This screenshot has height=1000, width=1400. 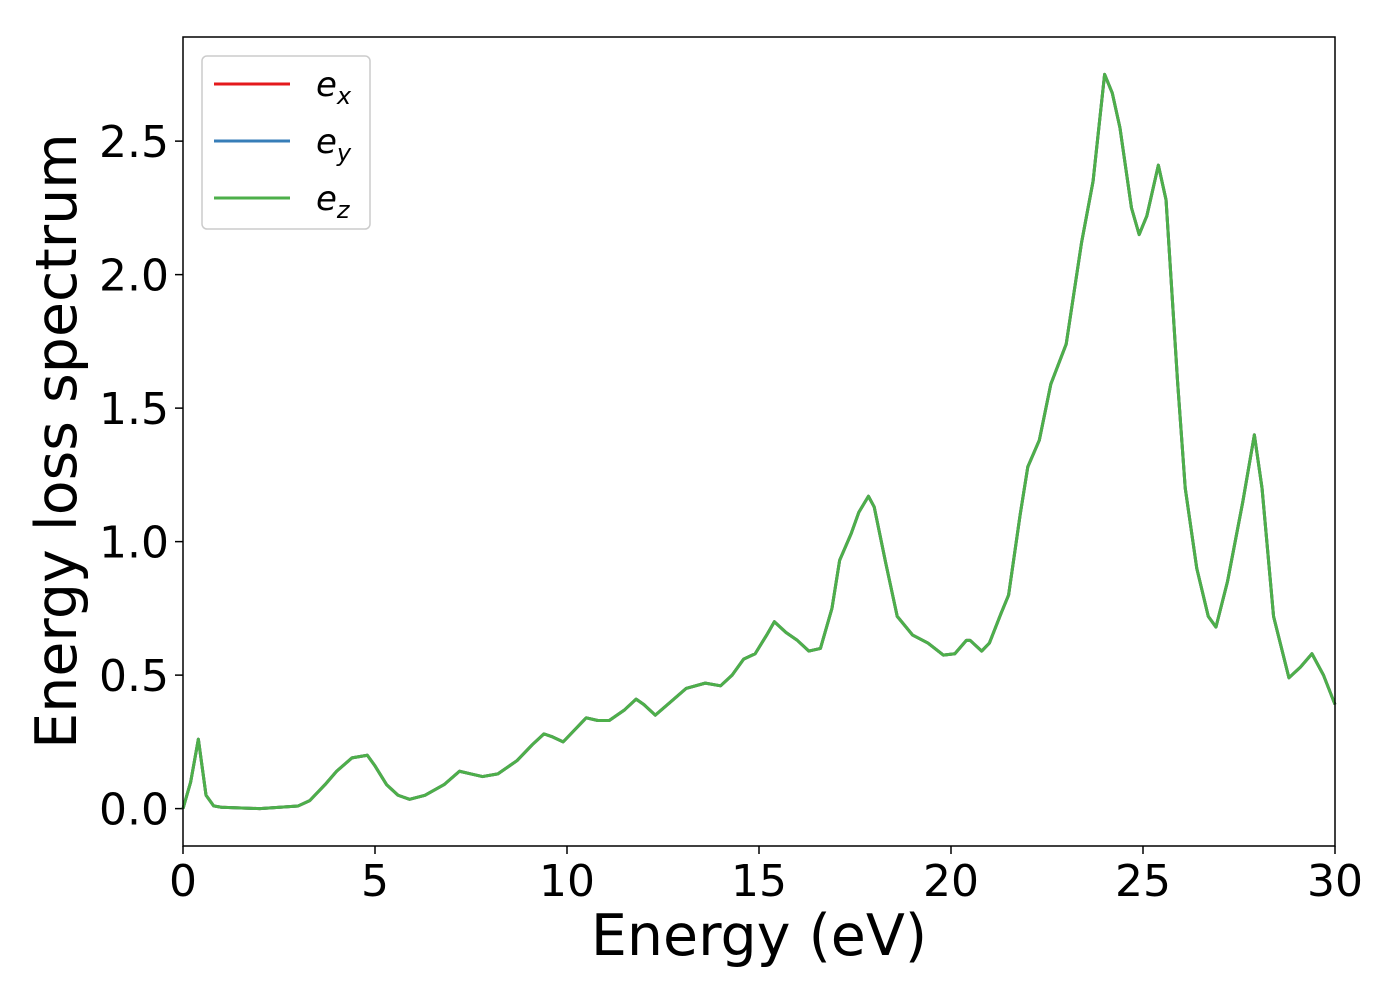 I want to click on legend-label: ex, so click(x=334, y=87).